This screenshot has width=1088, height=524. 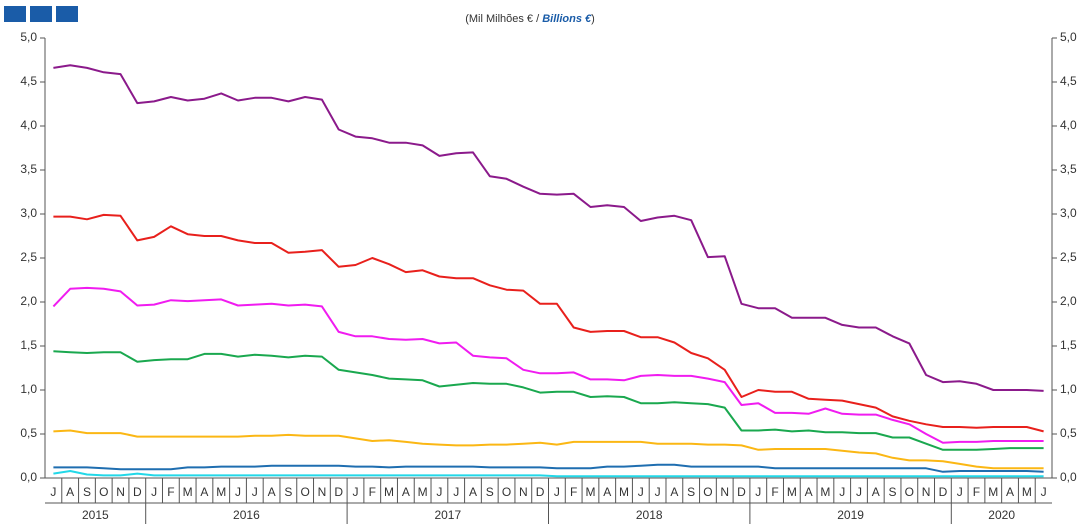 What do you see at coordinates (503, 19) in the screenshot?
I see `subtitle-pt: (Mil Milhões € /` at bounding box center [503, 19].